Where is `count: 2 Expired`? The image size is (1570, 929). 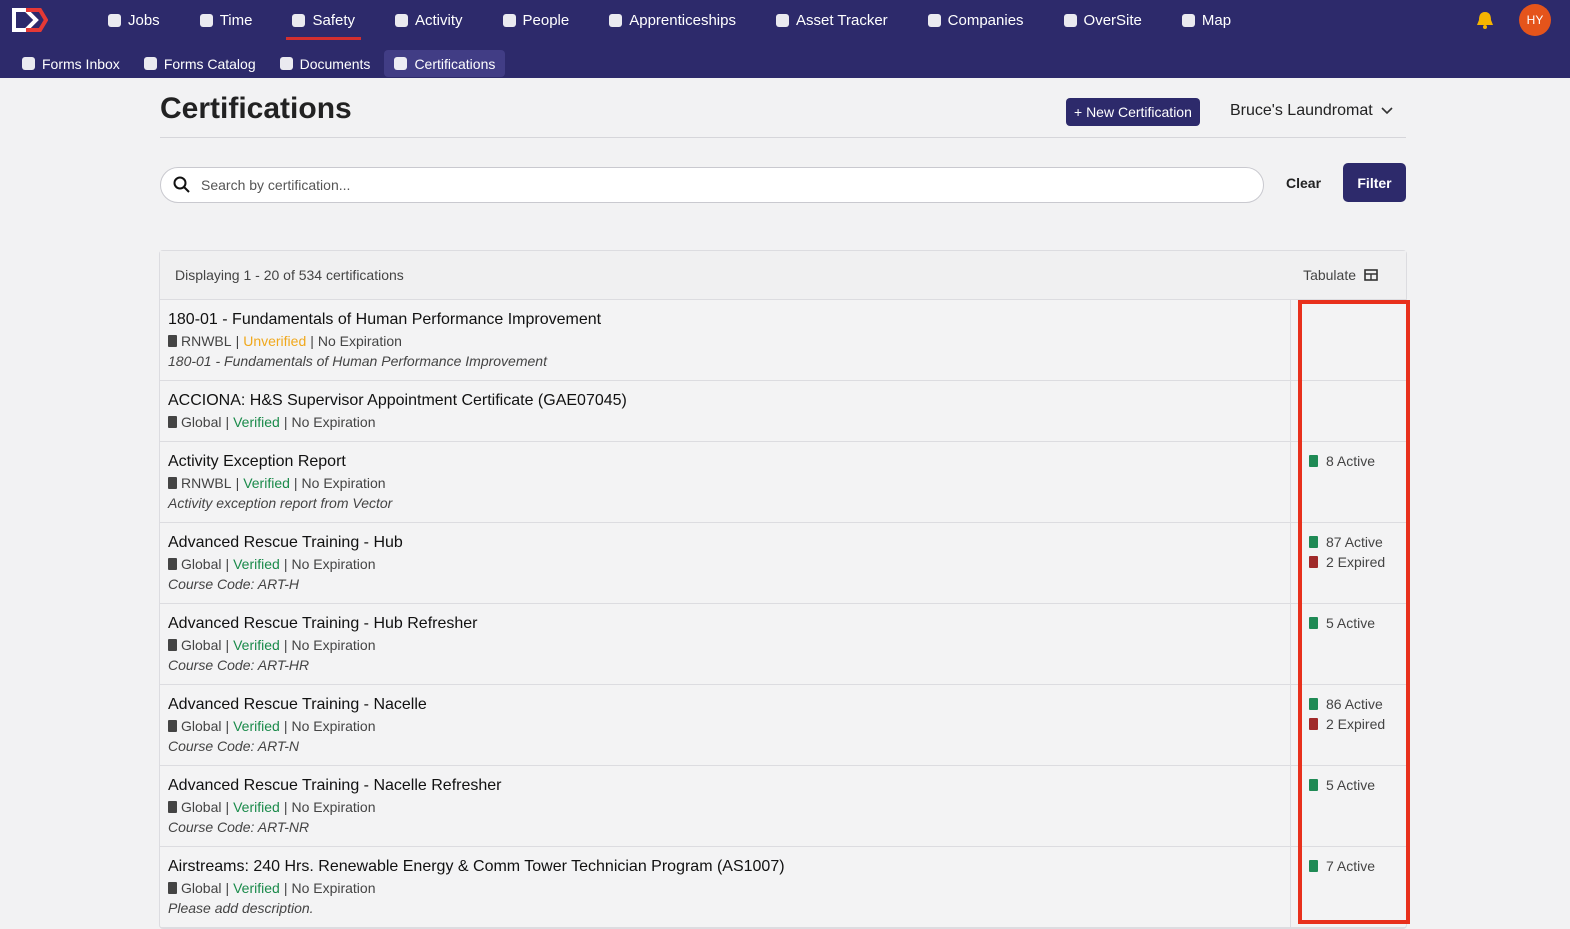
count: 2 Expired is located at coordinates (1353, 724).